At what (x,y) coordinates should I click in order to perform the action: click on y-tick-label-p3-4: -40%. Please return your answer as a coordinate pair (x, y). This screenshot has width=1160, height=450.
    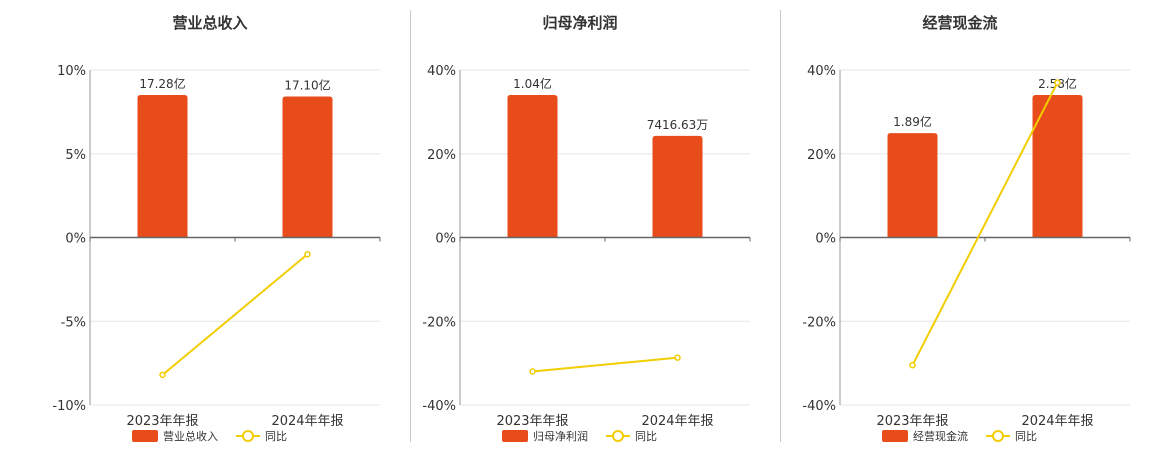
    Looking at the image, I should click on (819, 406).